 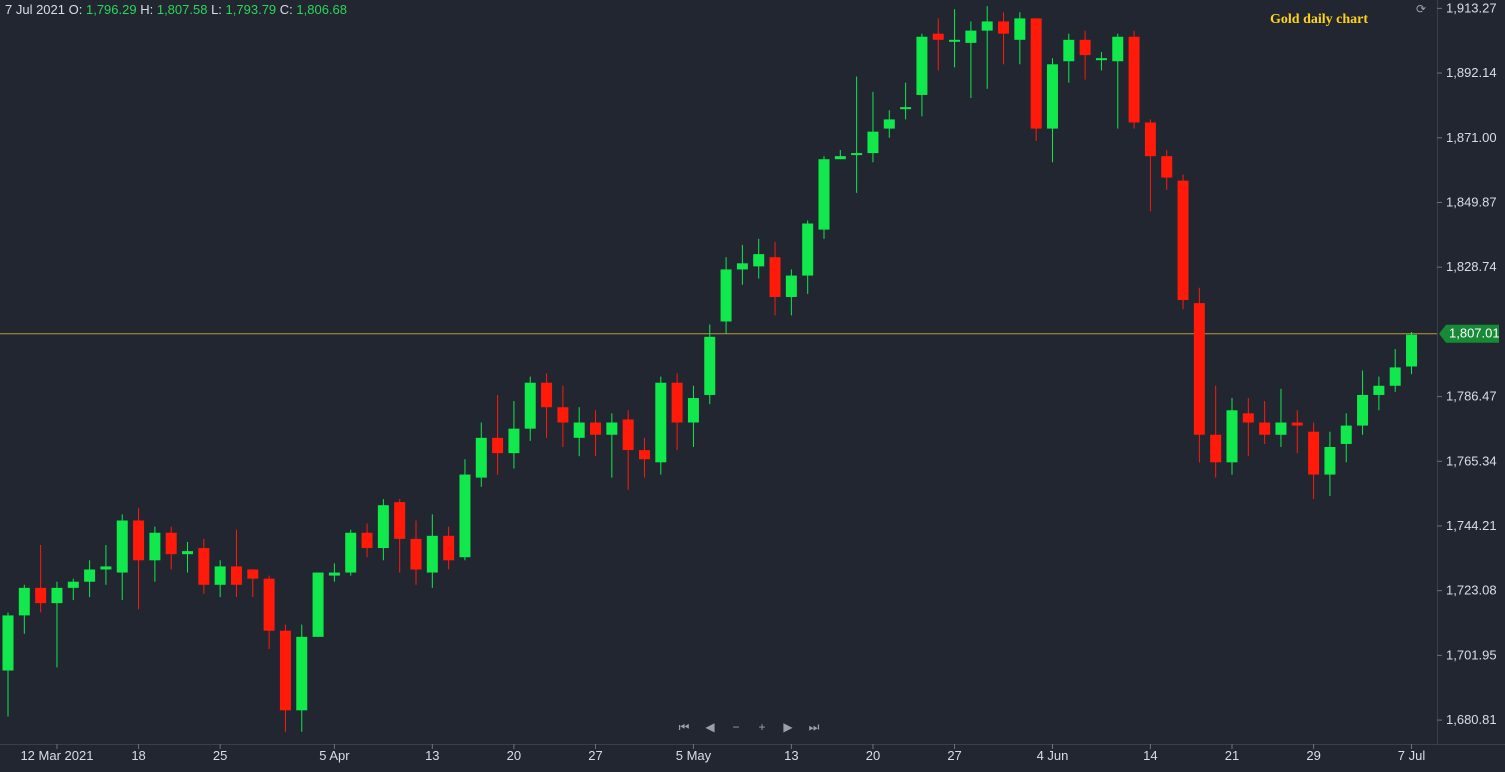 What do you see at coordinates (1319, 19) in the screenshot?
I see `chart-title: Gold daily chart` at bounding box center [1319, 19].